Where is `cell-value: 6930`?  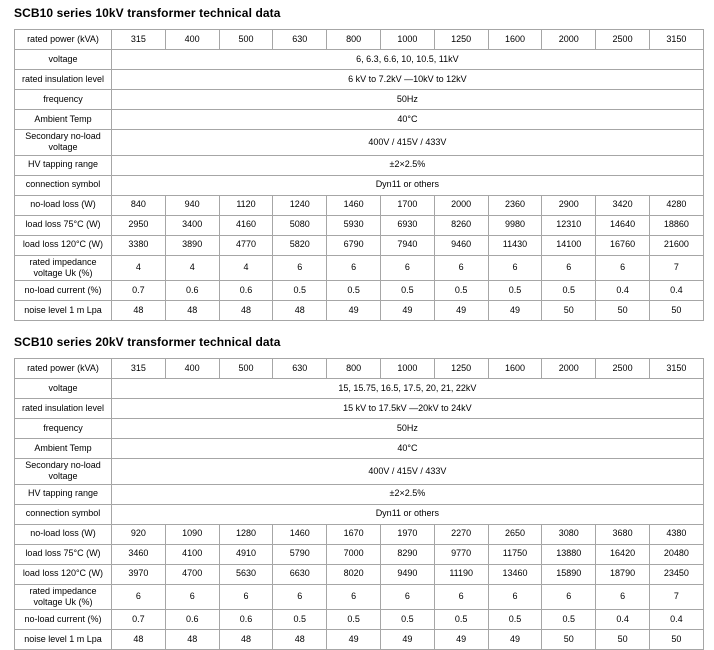 cell-value: 6930 is located at coordinates (407, 225).